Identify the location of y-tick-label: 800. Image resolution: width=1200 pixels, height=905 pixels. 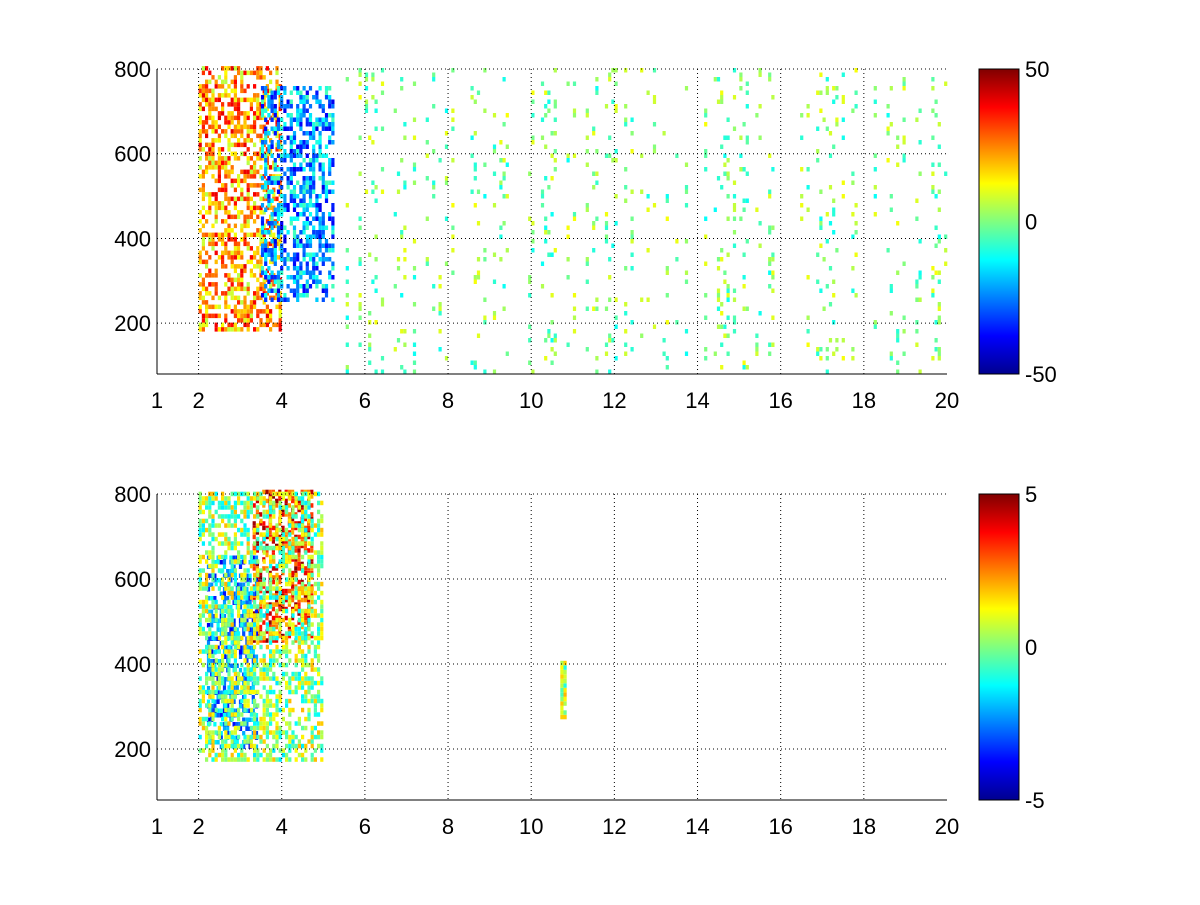
(132, 494).